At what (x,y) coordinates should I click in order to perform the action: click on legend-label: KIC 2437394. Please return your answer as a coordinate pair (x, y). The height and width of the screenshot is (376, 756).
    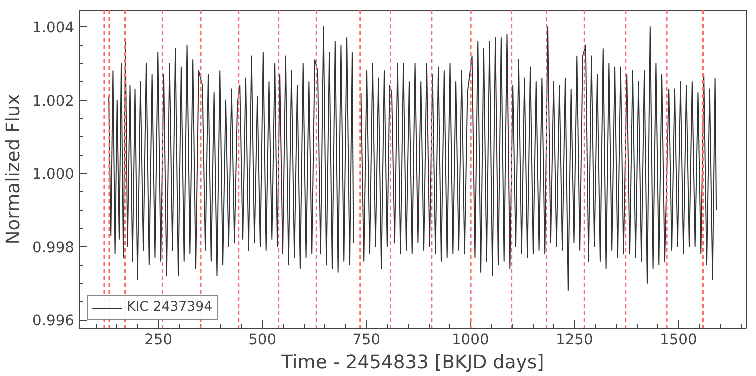
    Looking at the image, I should click on (170, 307).